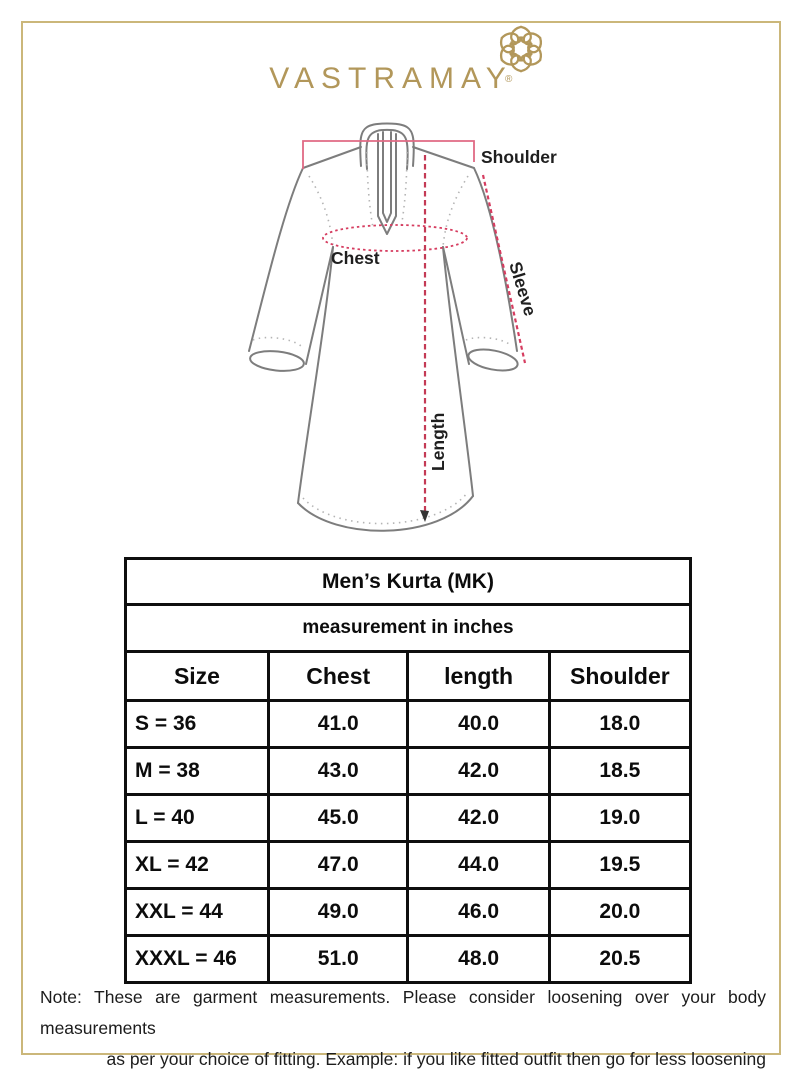  What do you see at coordinates (197, 959) in the screenshot?
I see `size-value: XXXL = 46` at bounding box center [197, 959].